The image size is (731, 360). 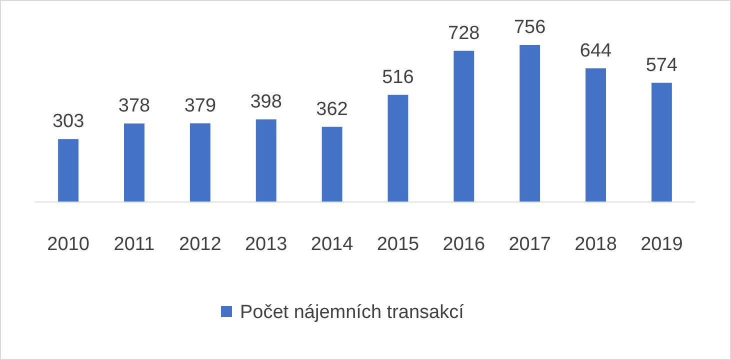 I want to click on x-tick-label: 2013, so click(x=266, y=244).